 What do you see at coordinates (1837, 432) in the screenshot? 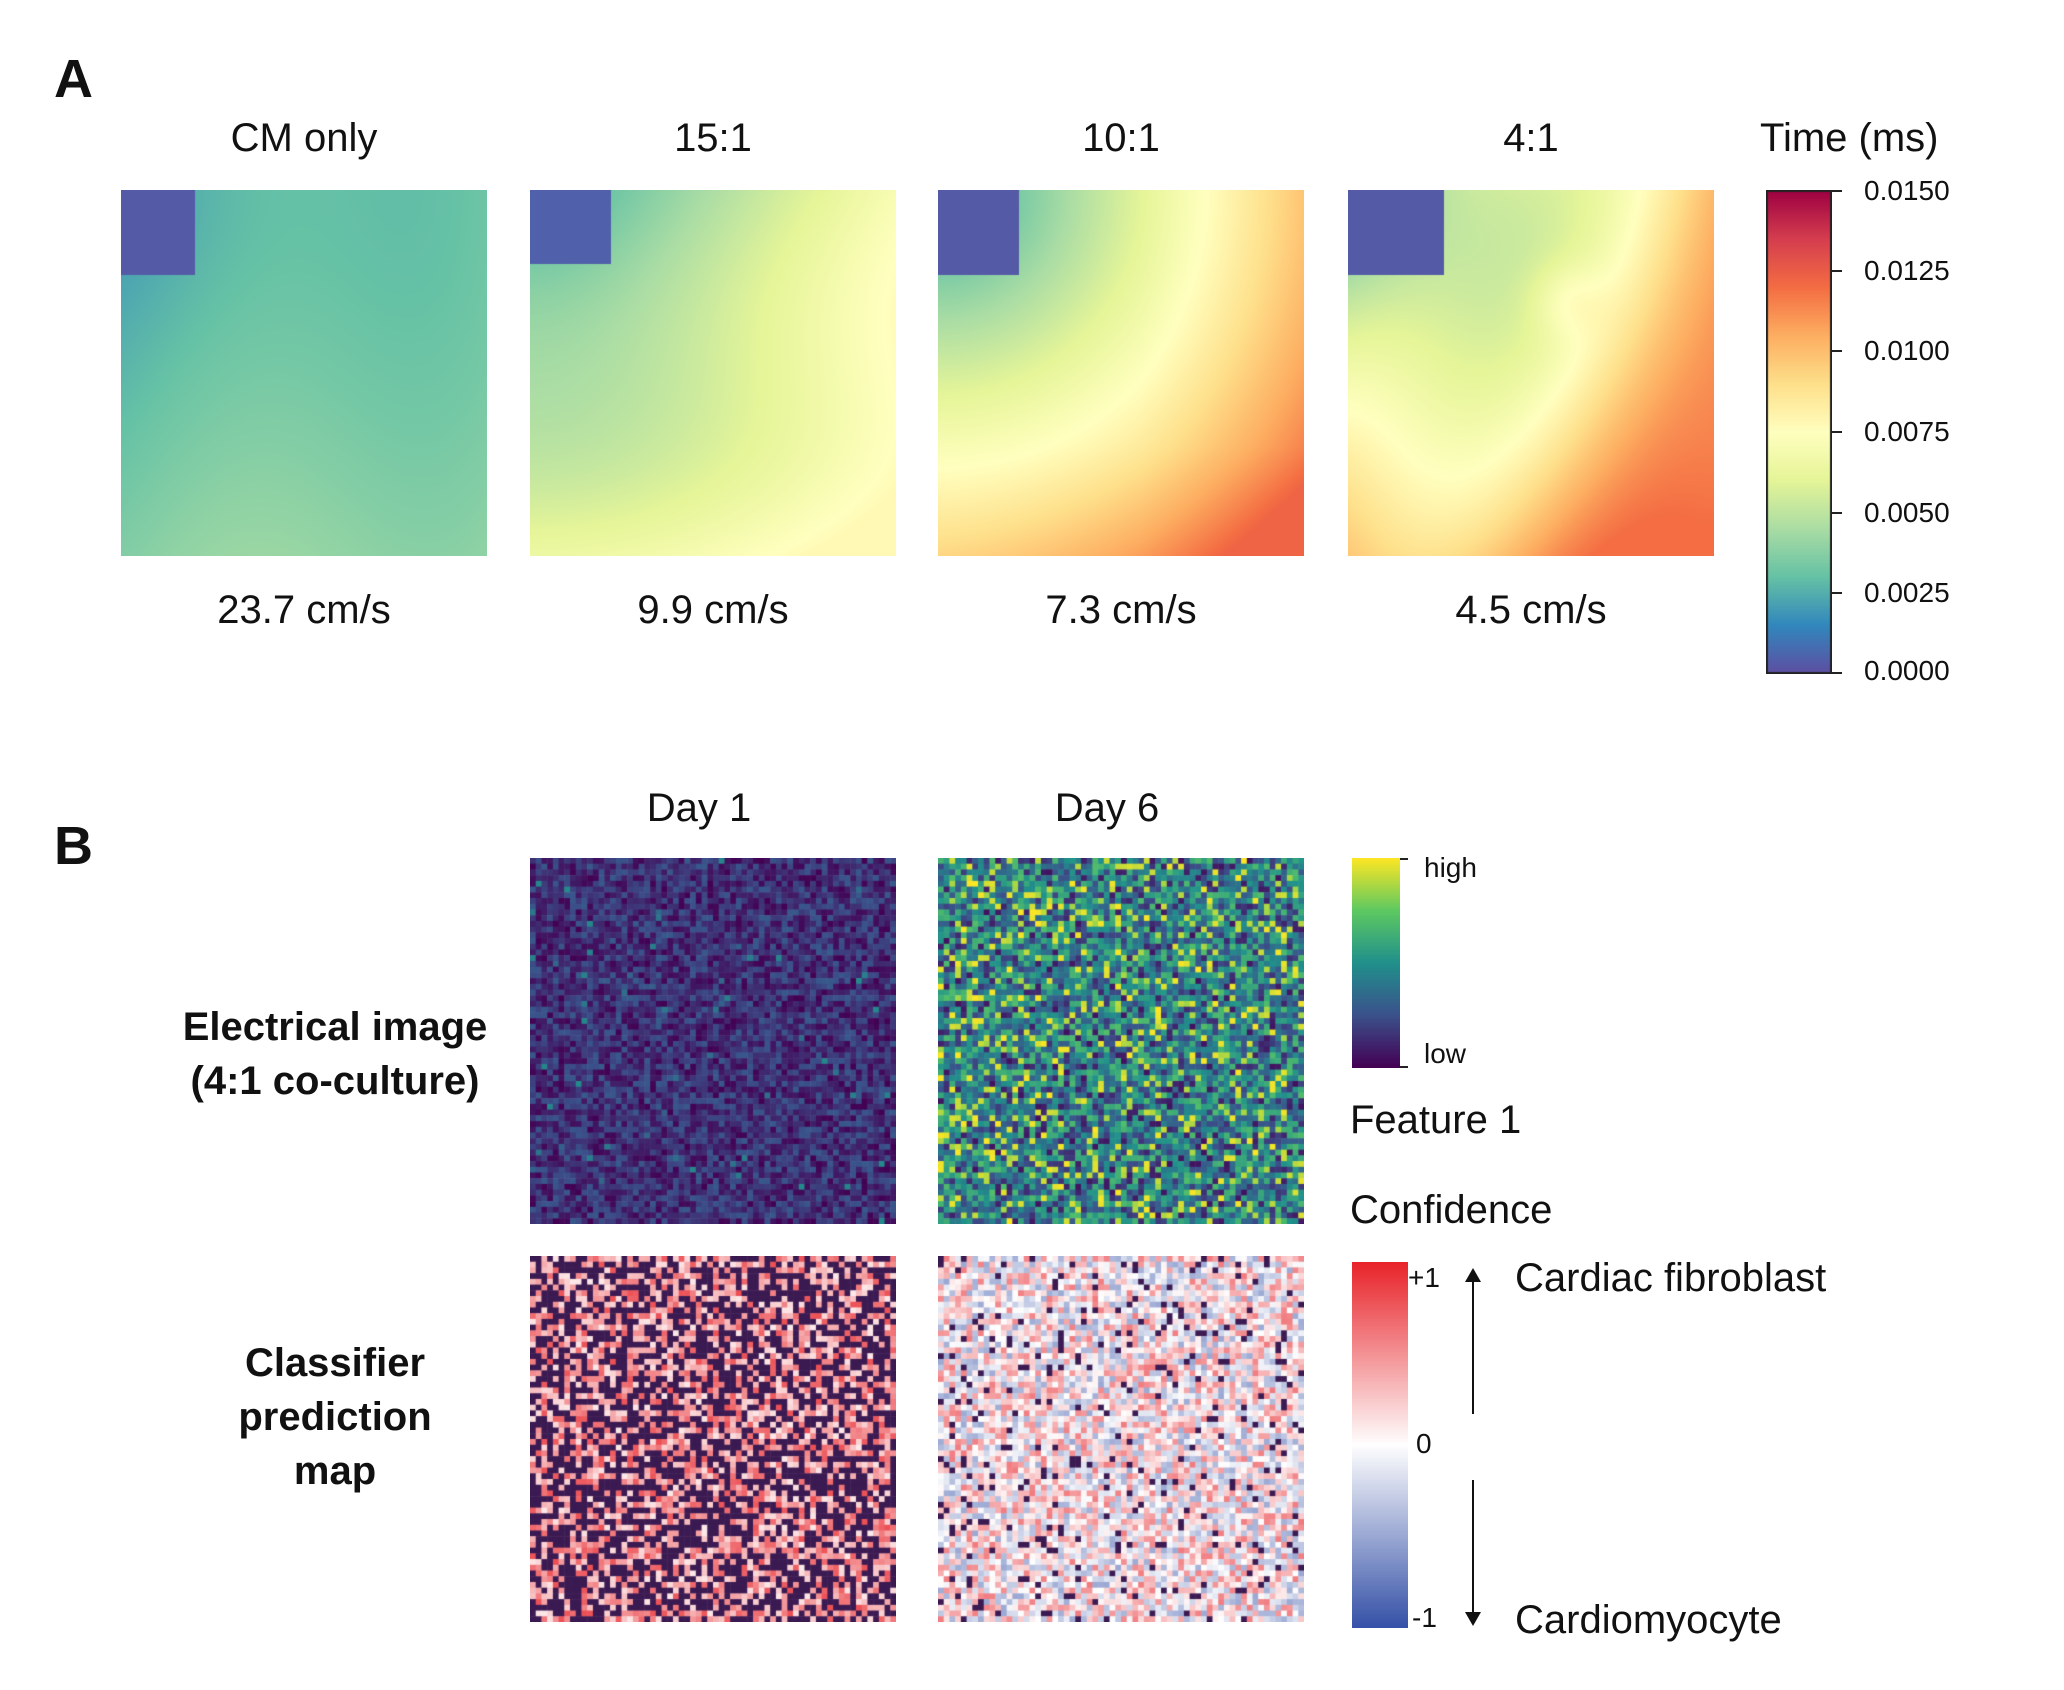
I see `colorbar-tick-marks` at bounding box center [1837, 432].